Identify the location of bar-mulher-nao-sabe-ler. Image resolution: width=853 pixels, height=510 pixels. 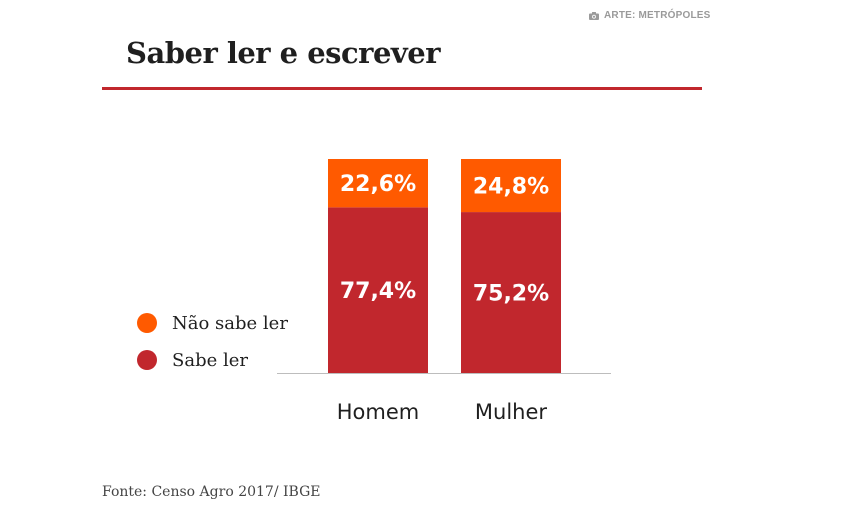
(511, 186).